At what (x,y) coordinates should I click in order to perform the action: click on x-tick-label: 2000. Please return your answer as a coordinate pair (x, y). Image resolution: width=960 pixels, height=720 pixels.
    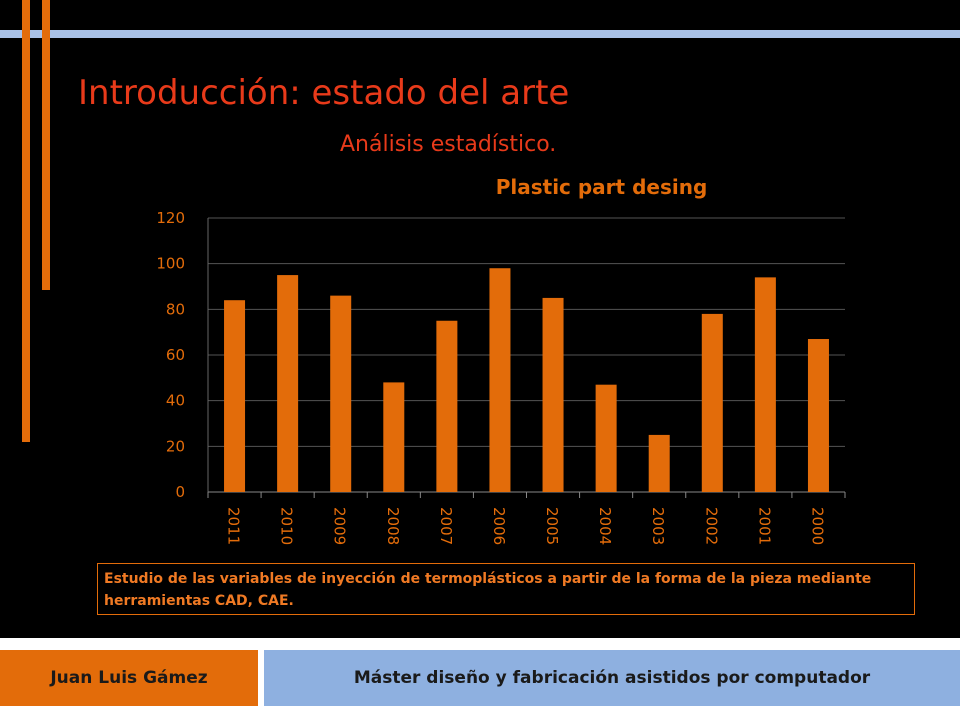
    Looking at the image, I should click on (817, 526).